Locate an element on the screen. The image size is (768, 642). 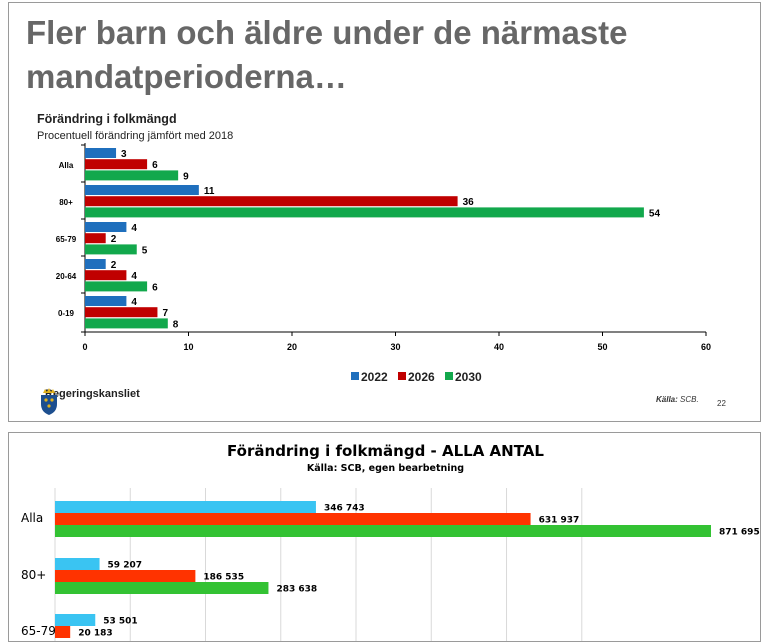
data-label: 631 937 is located at coordinates (559, 521).